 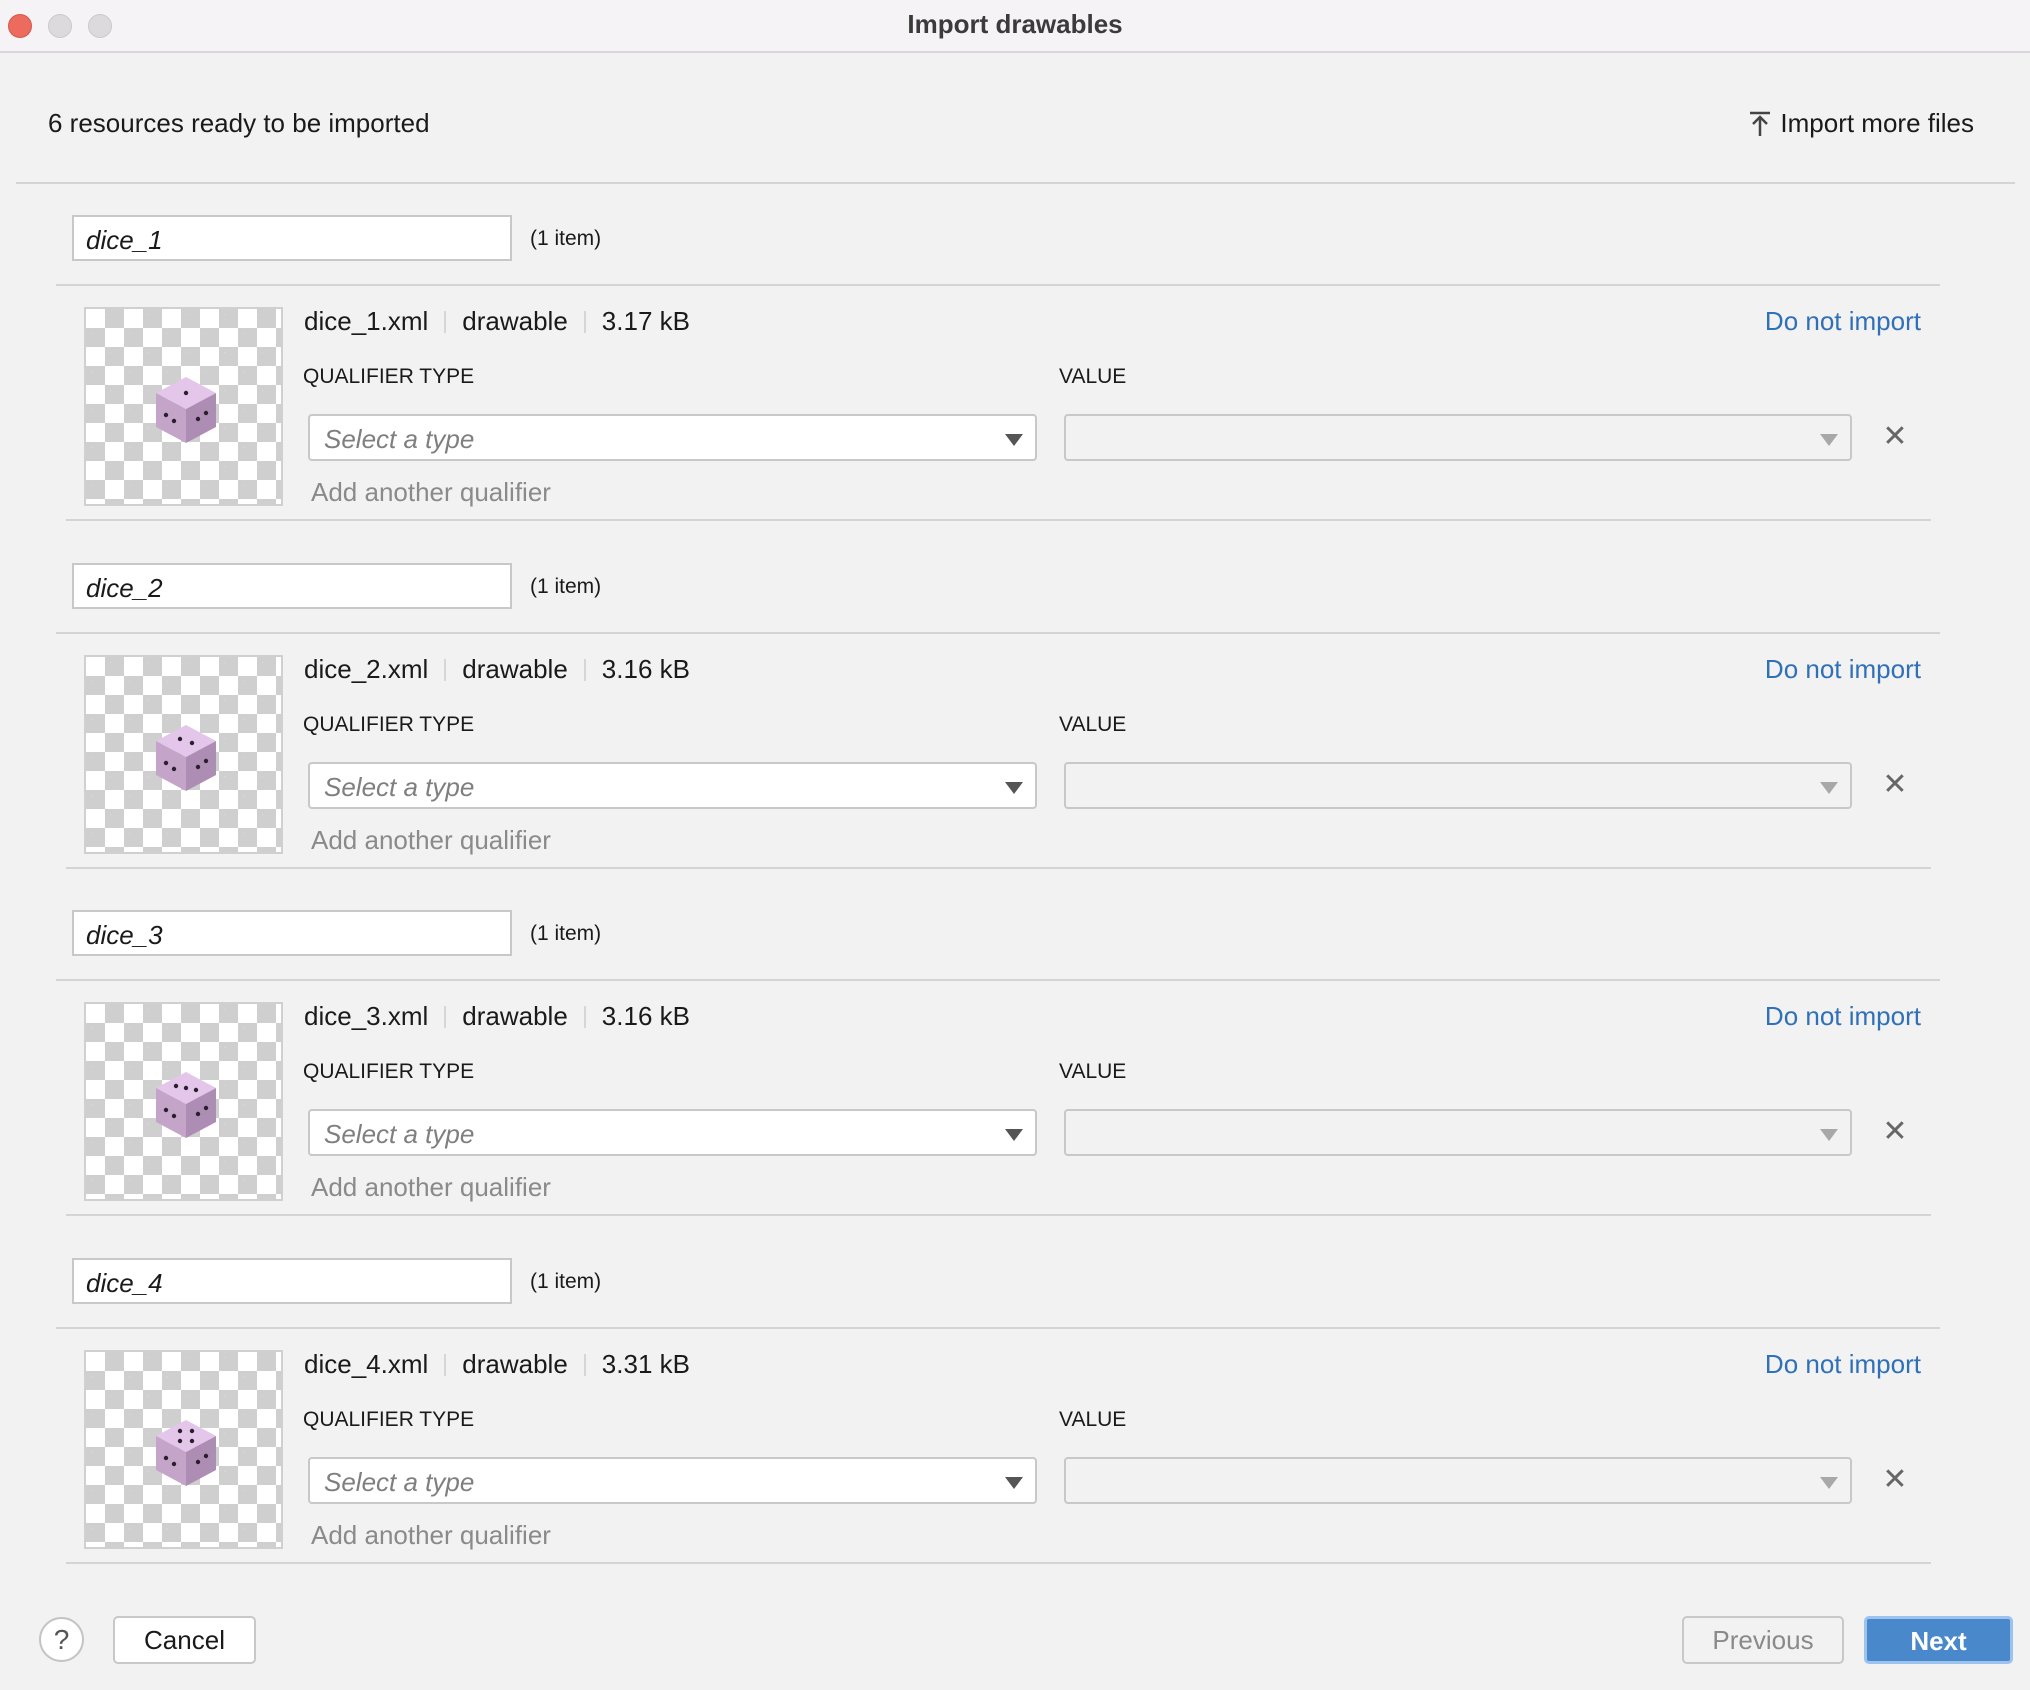 What do you see at coordinates (1877, 123) in the screenshot?
I see `import-more-files-label: Import more files` at bounding box center [1877, 123].